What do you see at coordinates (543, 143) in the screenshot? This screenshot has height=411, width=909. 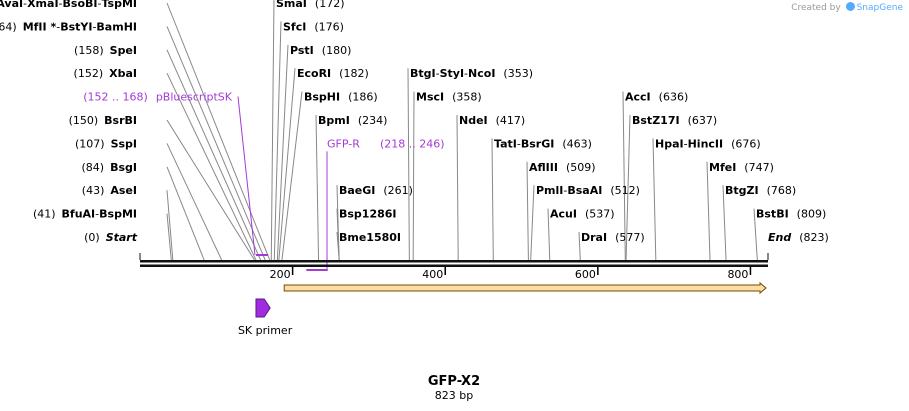 I see `enzyme-site-label: TatI - BsrGI (463)` at bounding box center [543, 143].